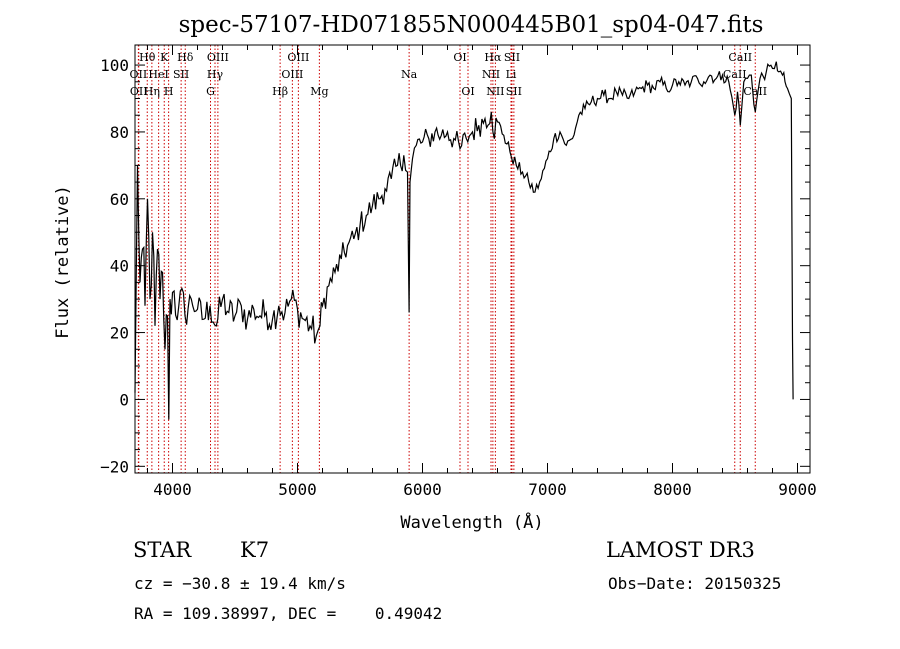 Image resolution: width=900 pixels, height=649 pixels. I want to click on line-marker-label: HeI, so click(158, 74).